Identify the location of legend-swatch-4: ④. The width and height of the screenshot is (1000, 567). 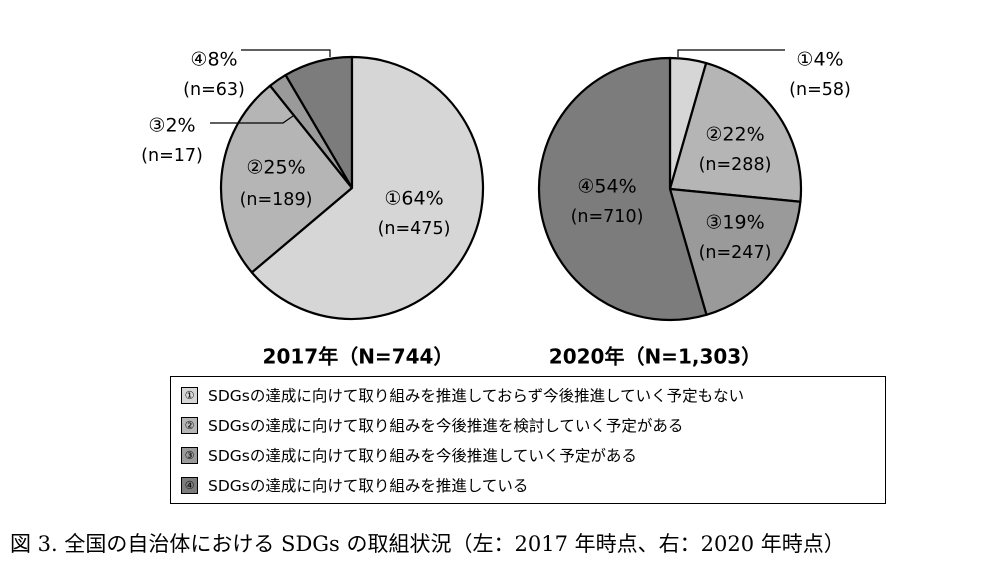
(189, 485).